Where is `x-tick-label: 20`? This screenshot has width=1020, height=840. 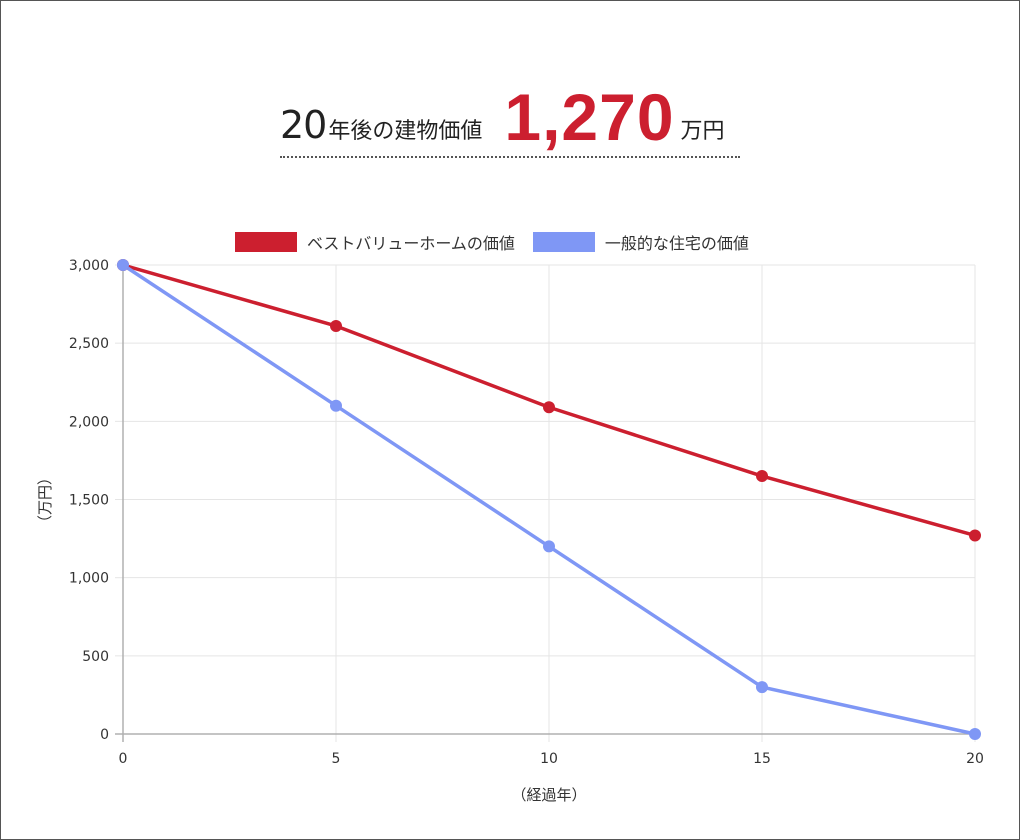 x-tick-label: 20 is located at coordinates (975, 759).